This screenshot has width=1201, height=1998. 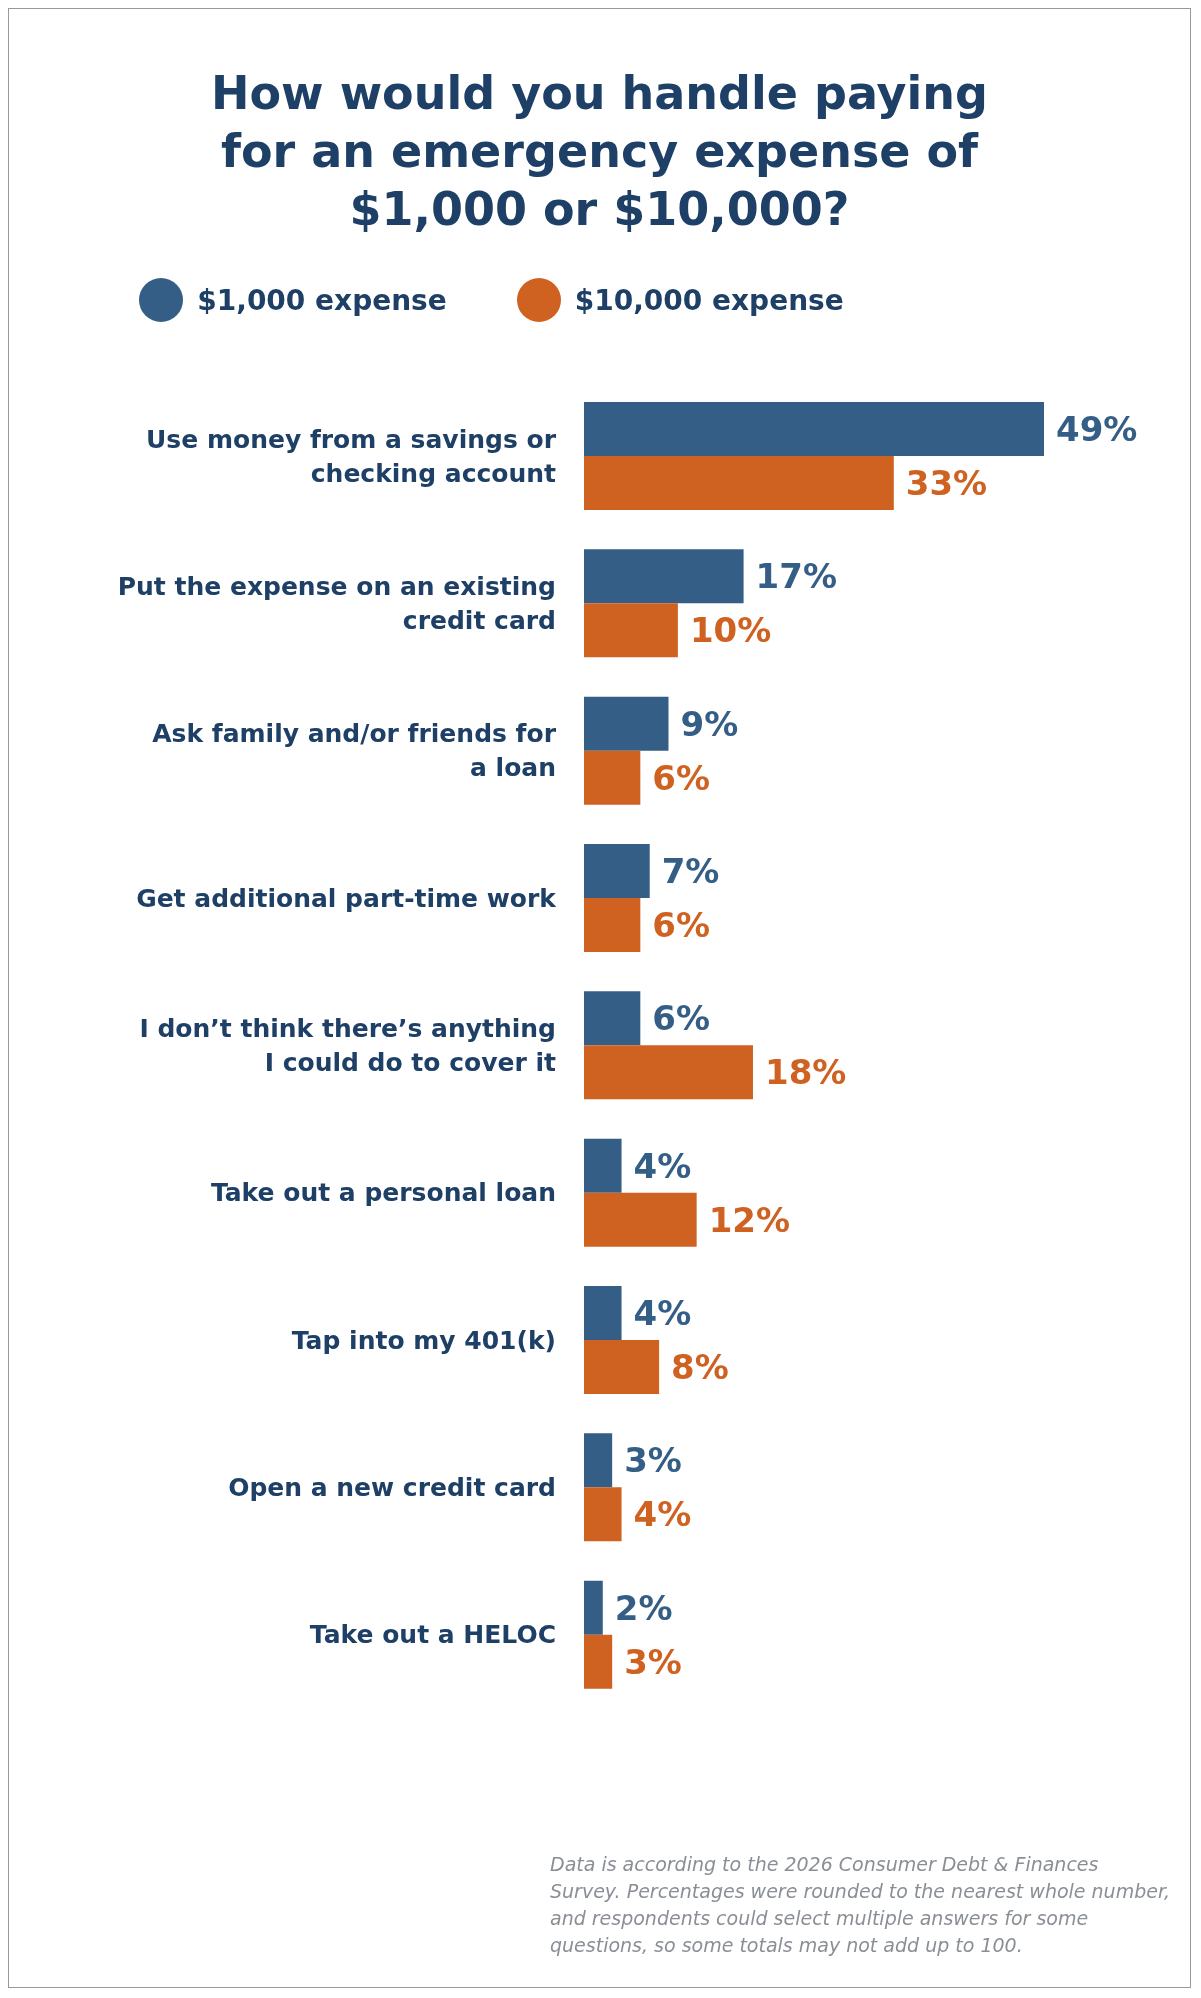 What do you see at coordinates (749, 1219) in the screenshot?
I see `data-label: 12%` at bounding box center [749, 1219].